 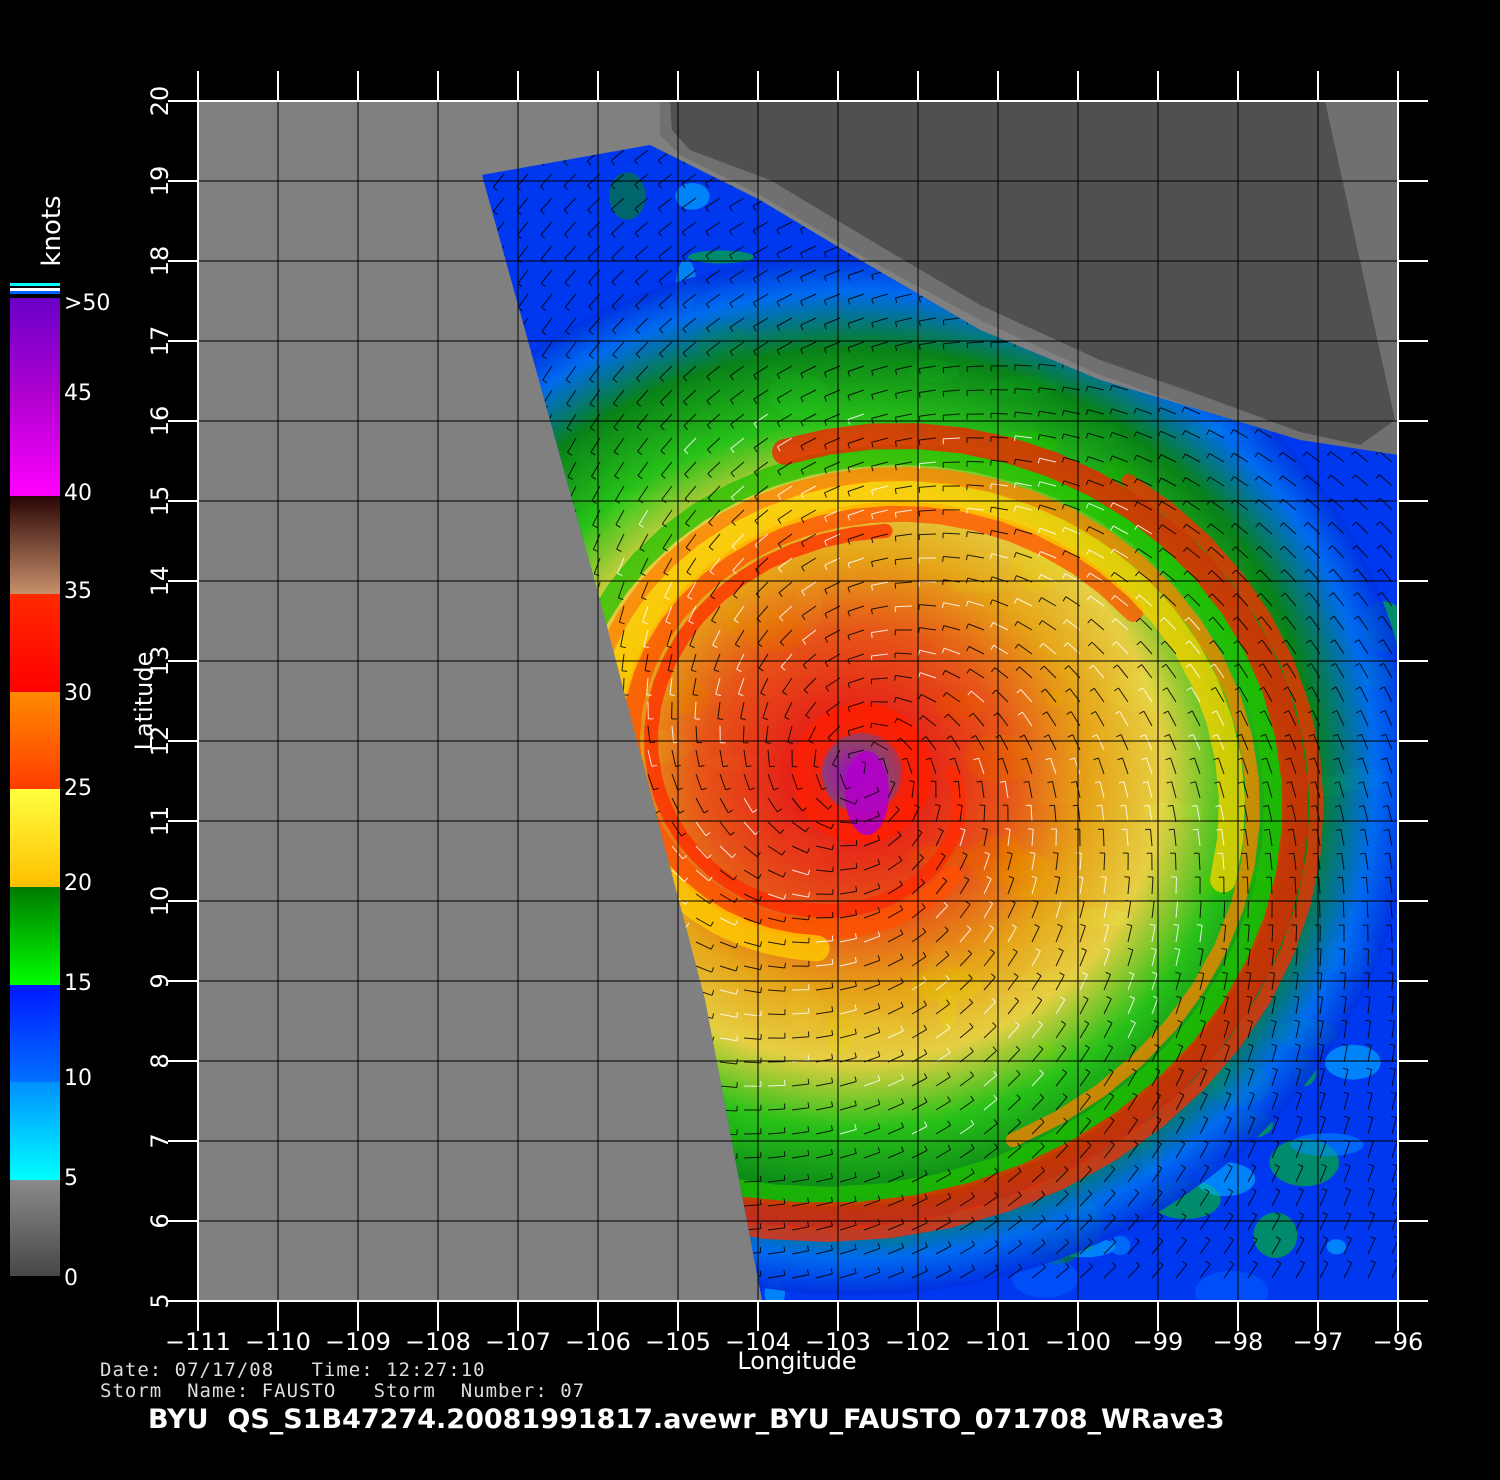 I want to click on y-tick-label: 10, so click(x=160, y=901).